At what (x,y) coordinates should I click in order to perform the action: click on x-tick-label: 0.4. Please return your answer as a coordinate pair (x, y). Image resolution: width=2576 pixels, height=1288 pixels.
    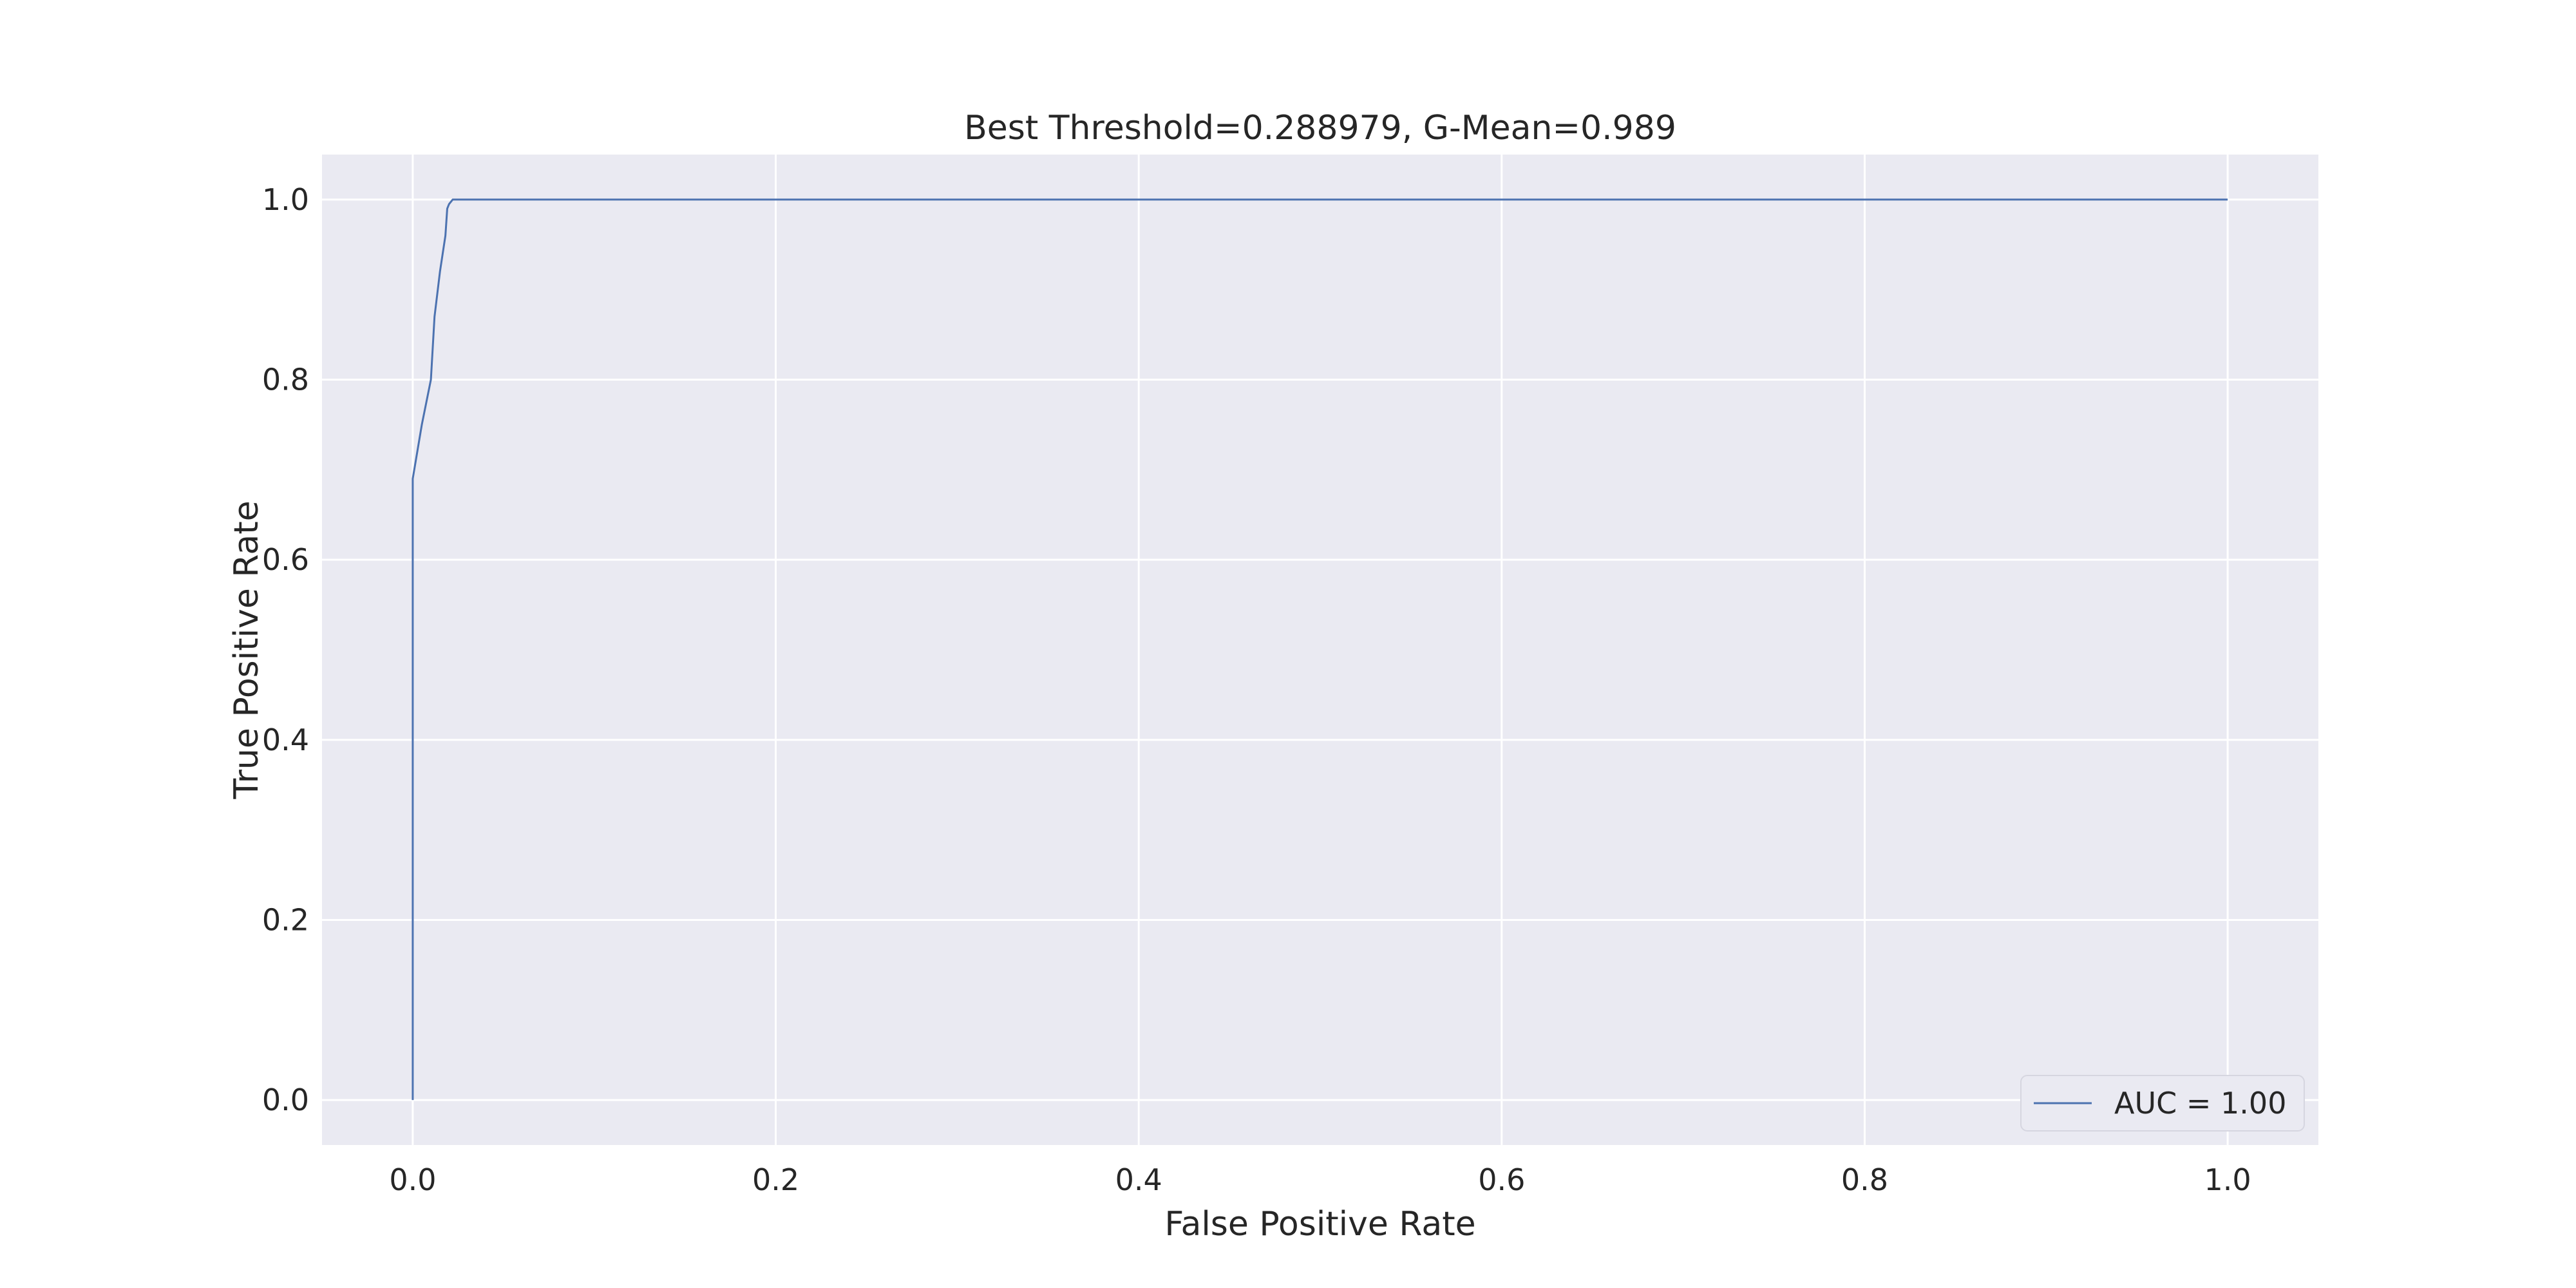
    Looking at the image, I should click on (1138, 1179).